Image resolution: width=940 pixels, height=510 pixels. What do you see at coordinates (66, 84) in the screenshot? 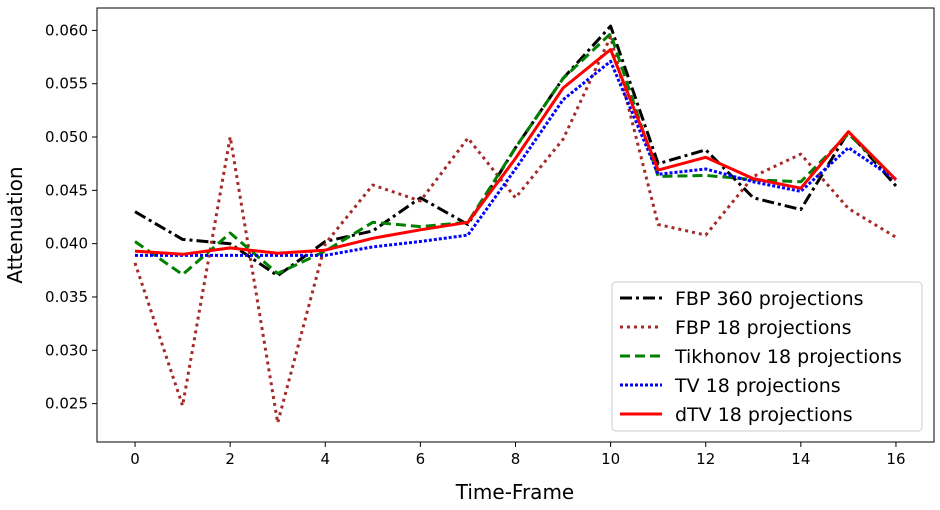
I see `y-tick-label: 0.055` at bounding box center [66, 84].